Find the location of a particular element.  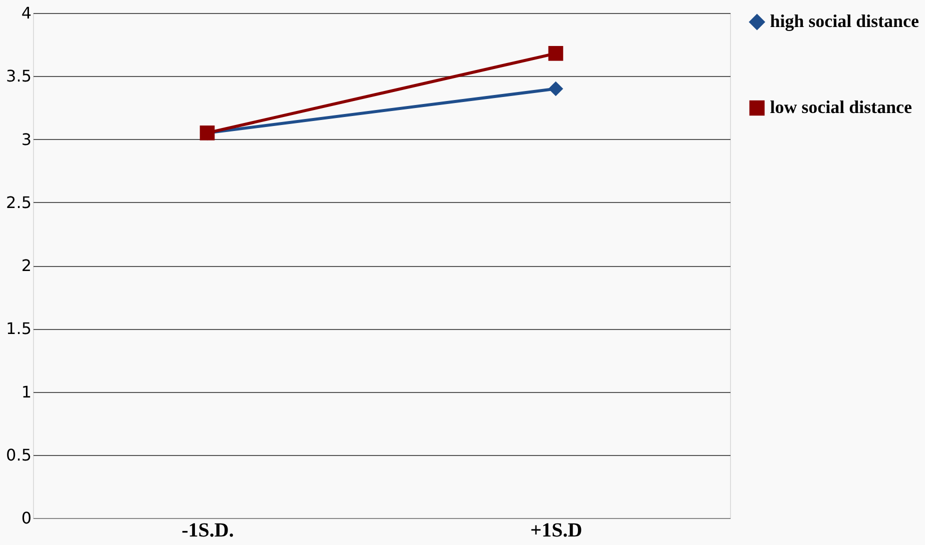

y-tick-label: 2.5 is located at coordinates (19, 202).